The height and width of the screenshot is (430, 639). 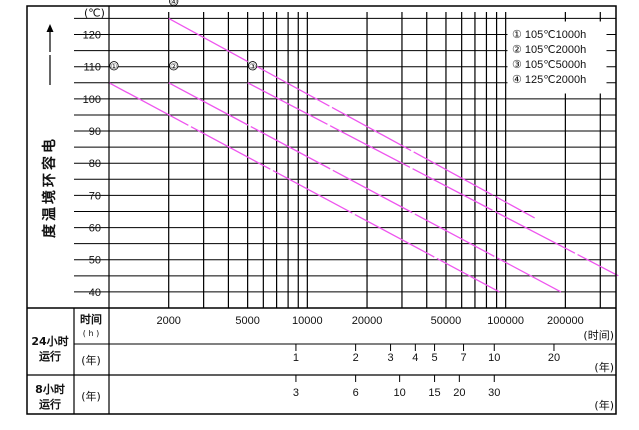 I want to click on legend-entry: ④ 125℃2000h, so click(x=549, y=80).